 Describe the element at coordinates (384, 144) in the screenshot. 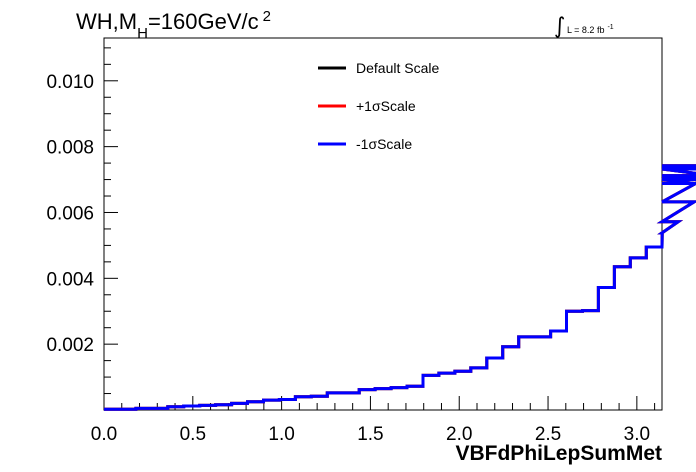

I see `legend-label-2: -1σScale` at that location.